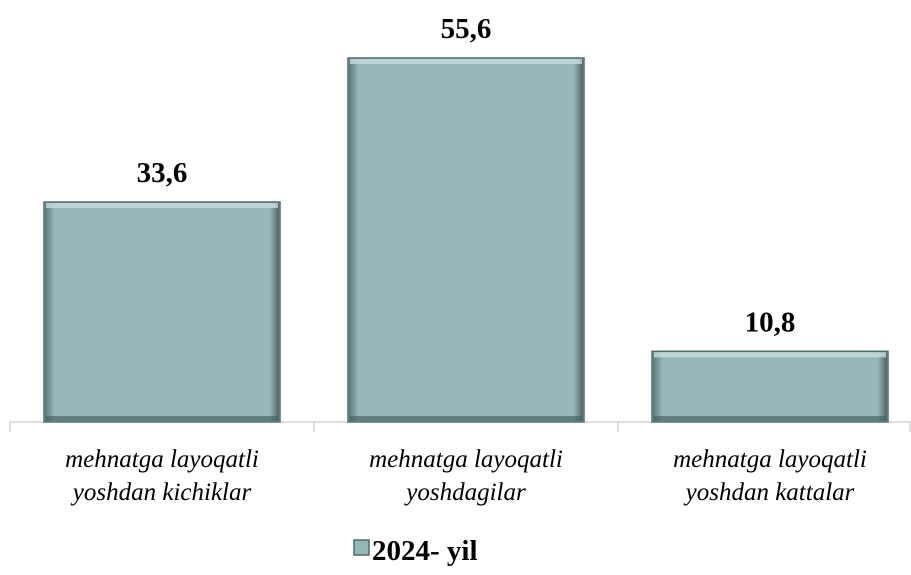  Describe the element at coordinates (466, 29) in the screenshot. I see `value-label: 55,6` at that location.